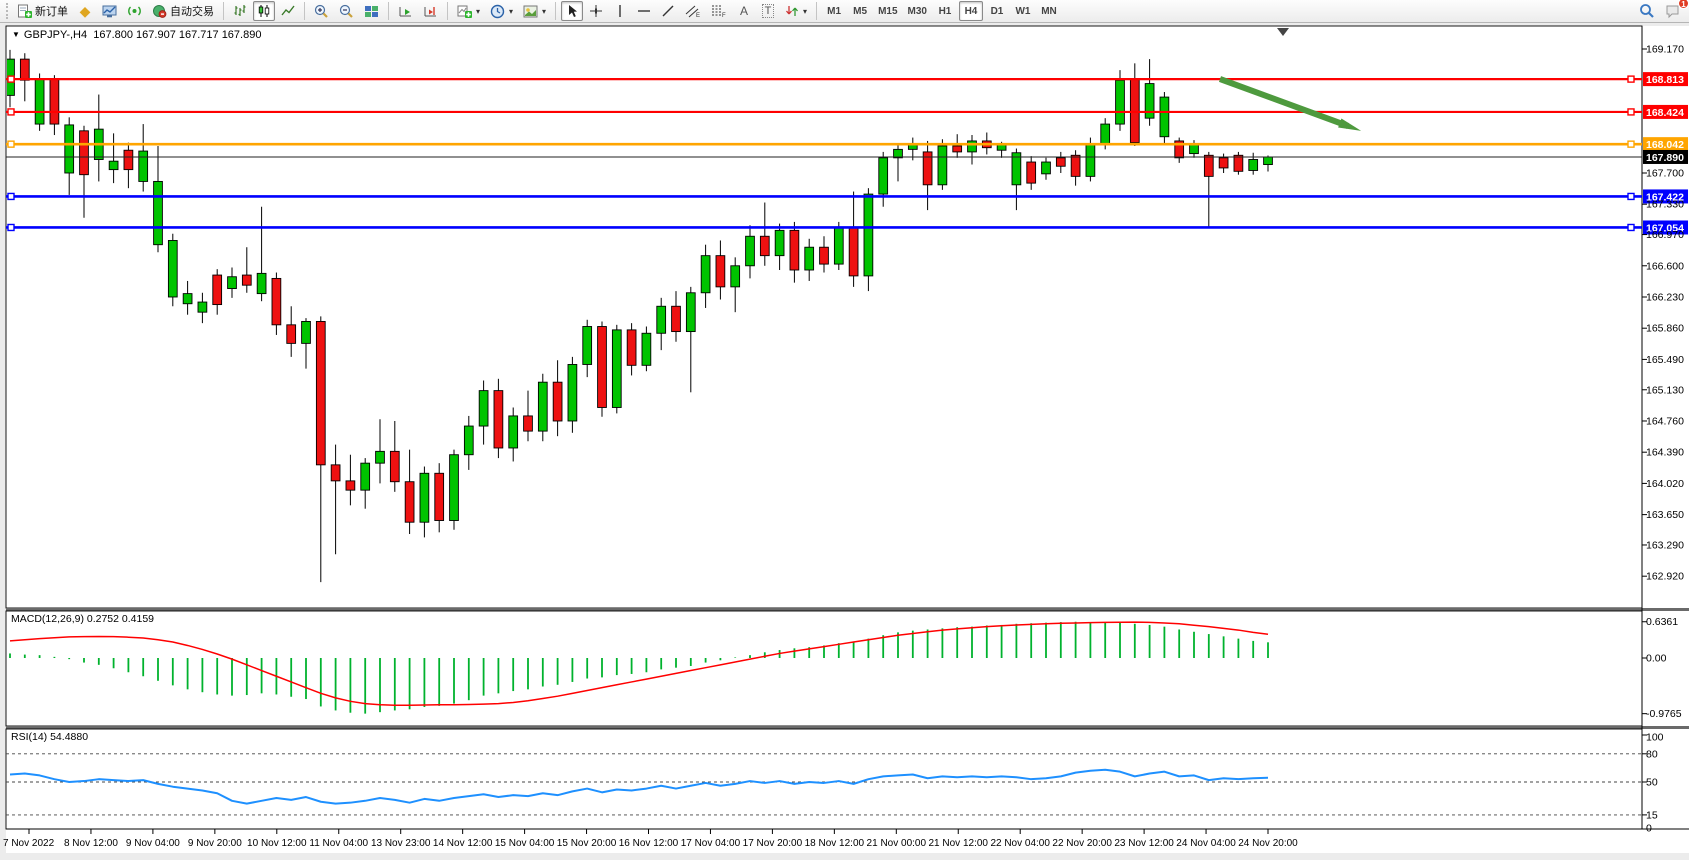  Describe the element at coordinates (824, 779) in the screenshot. I see `rsi-panel` at that location.